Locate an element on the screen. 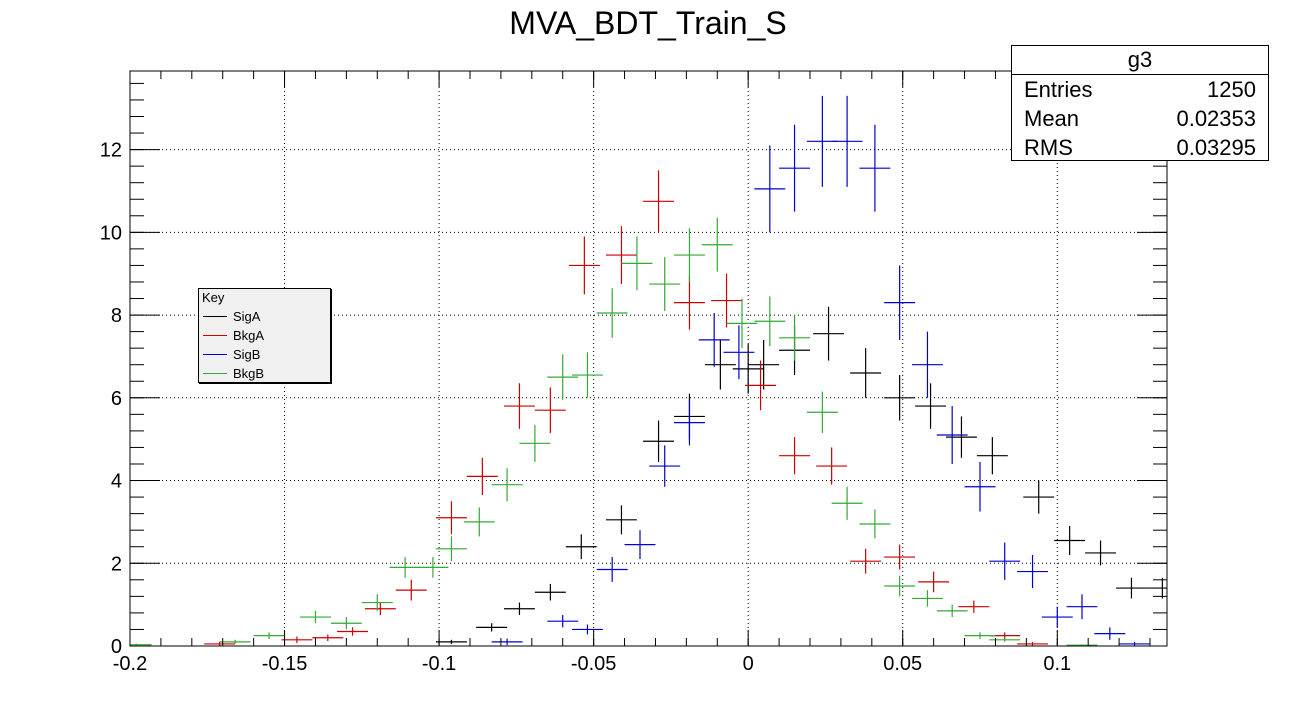  chart-title: MVA_BDT_Train_S is located at coordinates (647, 23).